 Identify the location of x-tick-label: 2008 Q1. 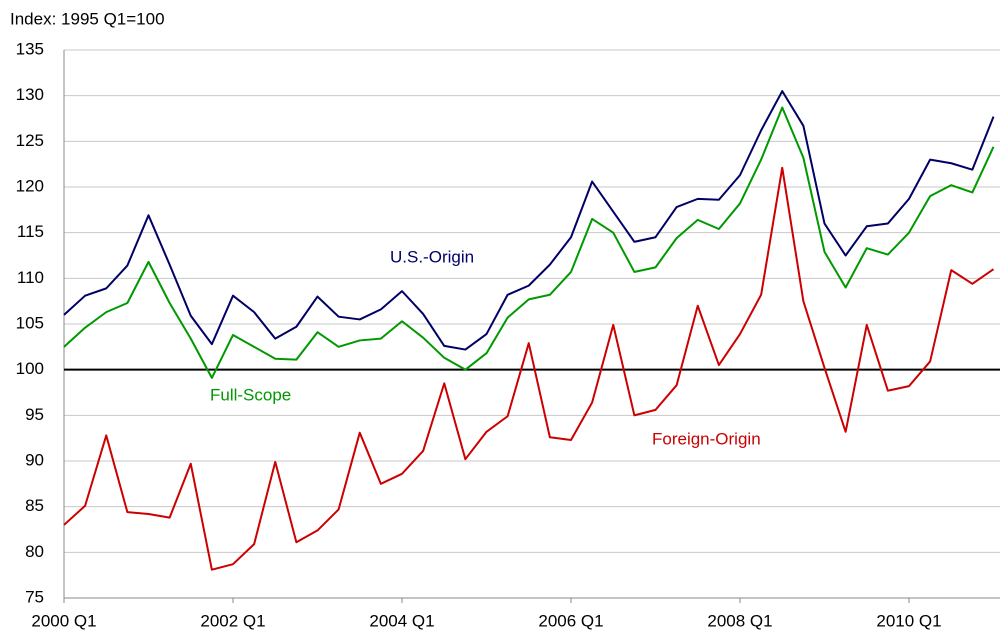
(739, 620).